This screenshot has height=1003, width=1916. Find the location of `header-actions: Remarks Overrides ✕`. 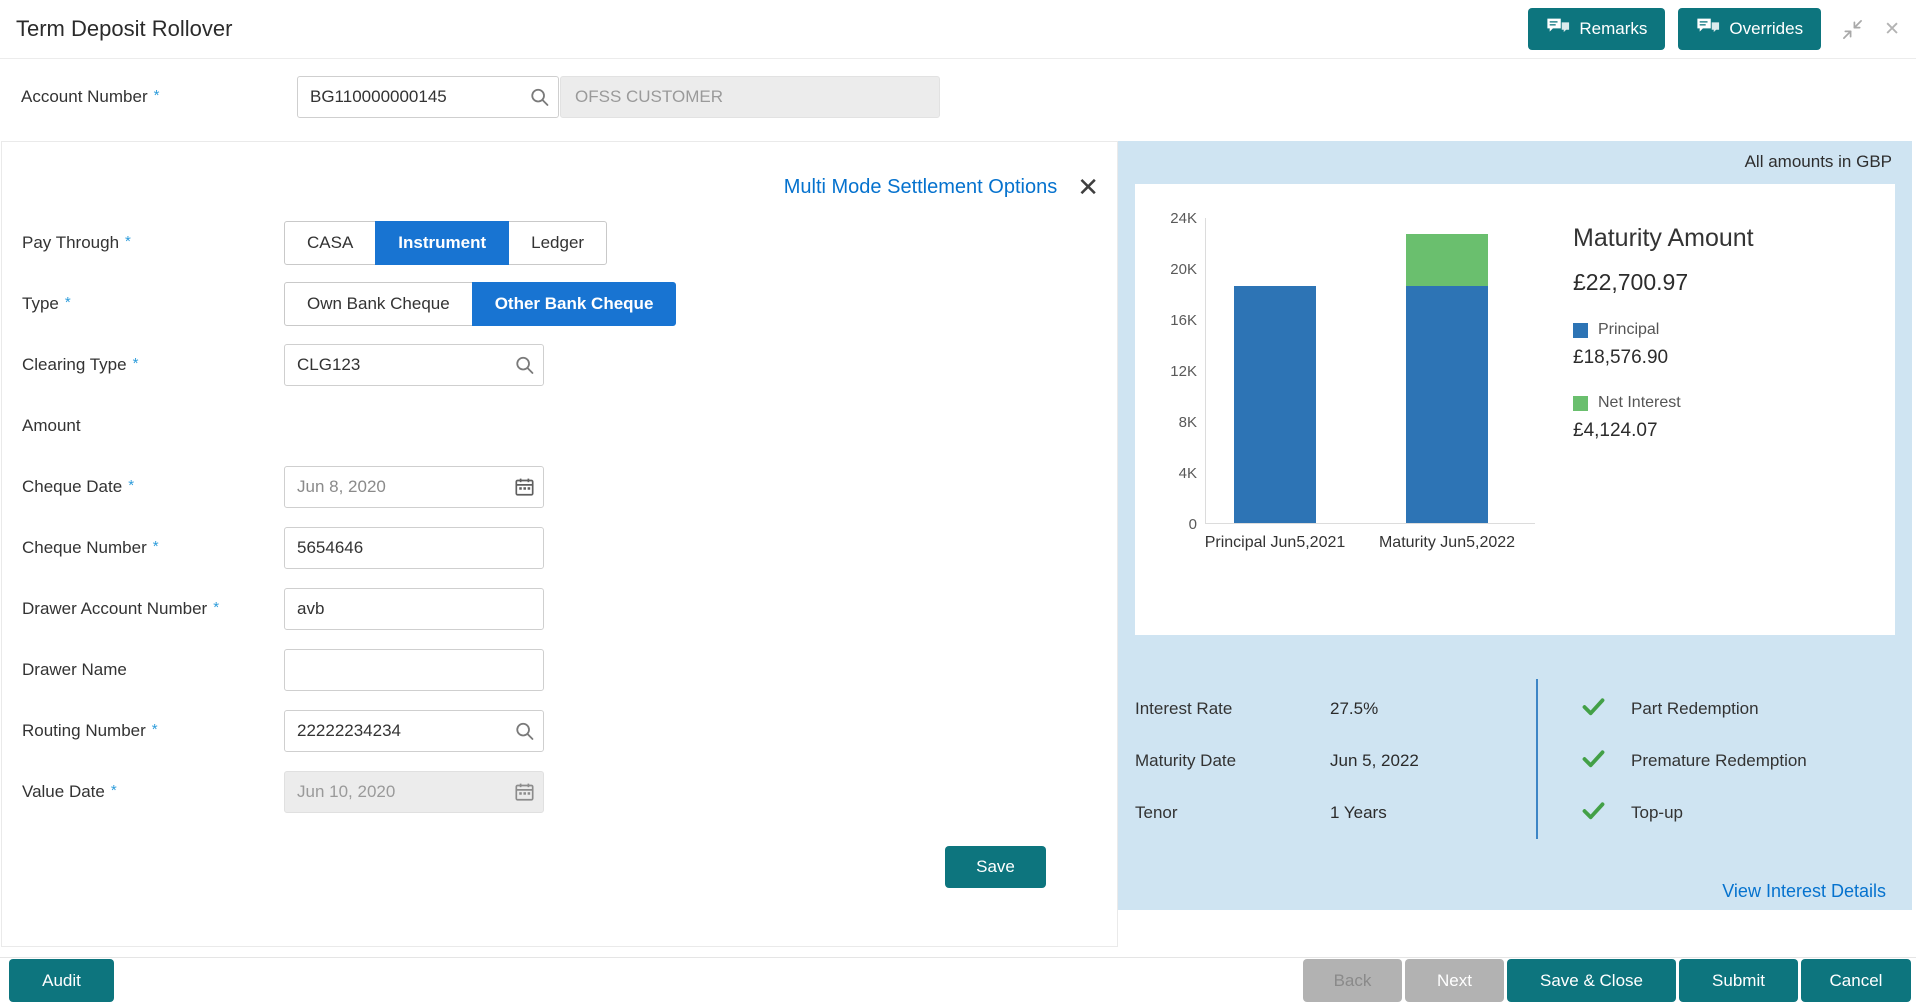

header-actions: Remarks Overrides ✕ is located at coordinates (1714, 29).